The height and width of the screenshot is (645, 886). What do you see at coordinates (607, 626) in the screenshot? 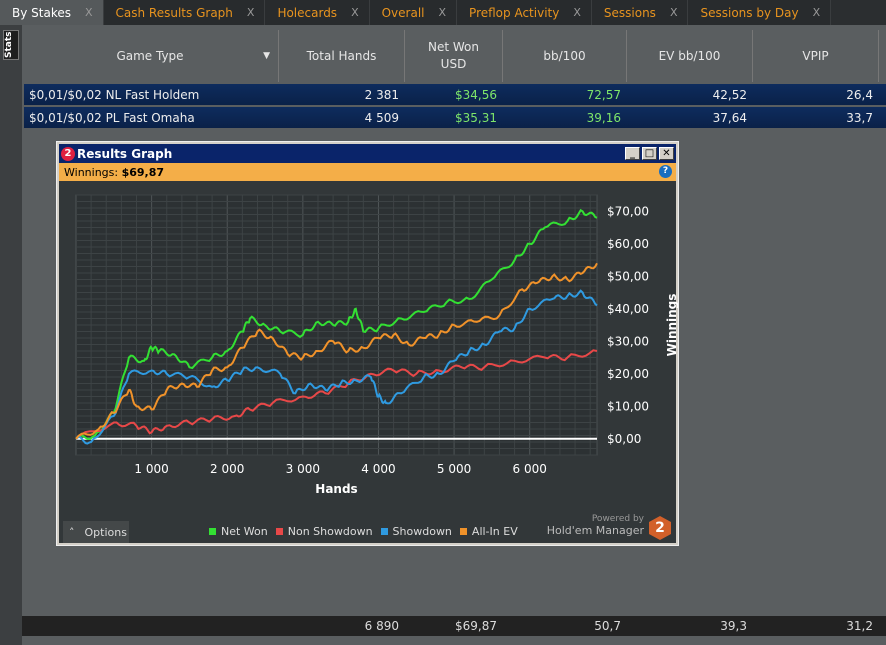
I see `total-cell: 50,7` at bounding box center [607, 626].